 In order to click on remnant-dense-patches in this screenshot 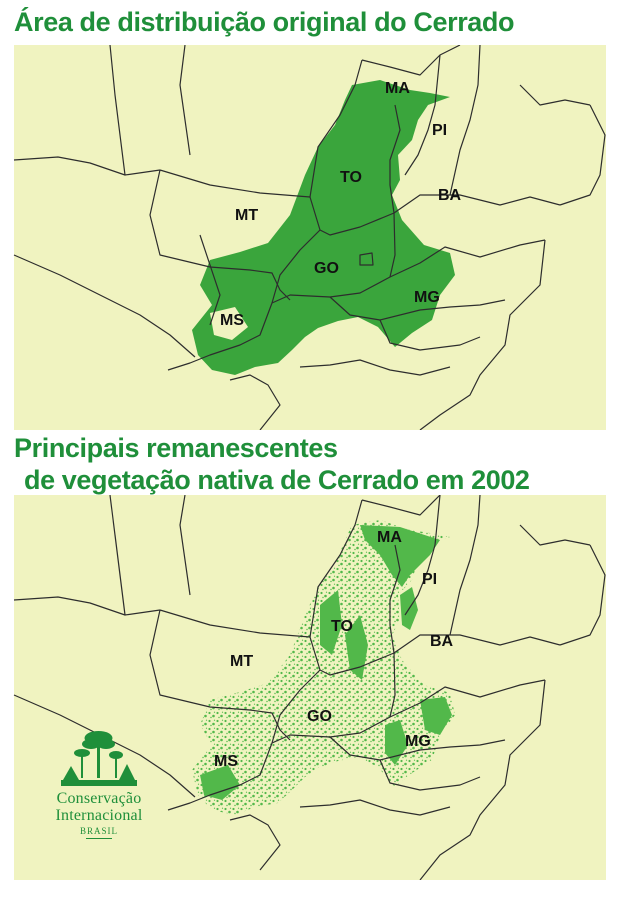, I will do `click(326, 662)`.